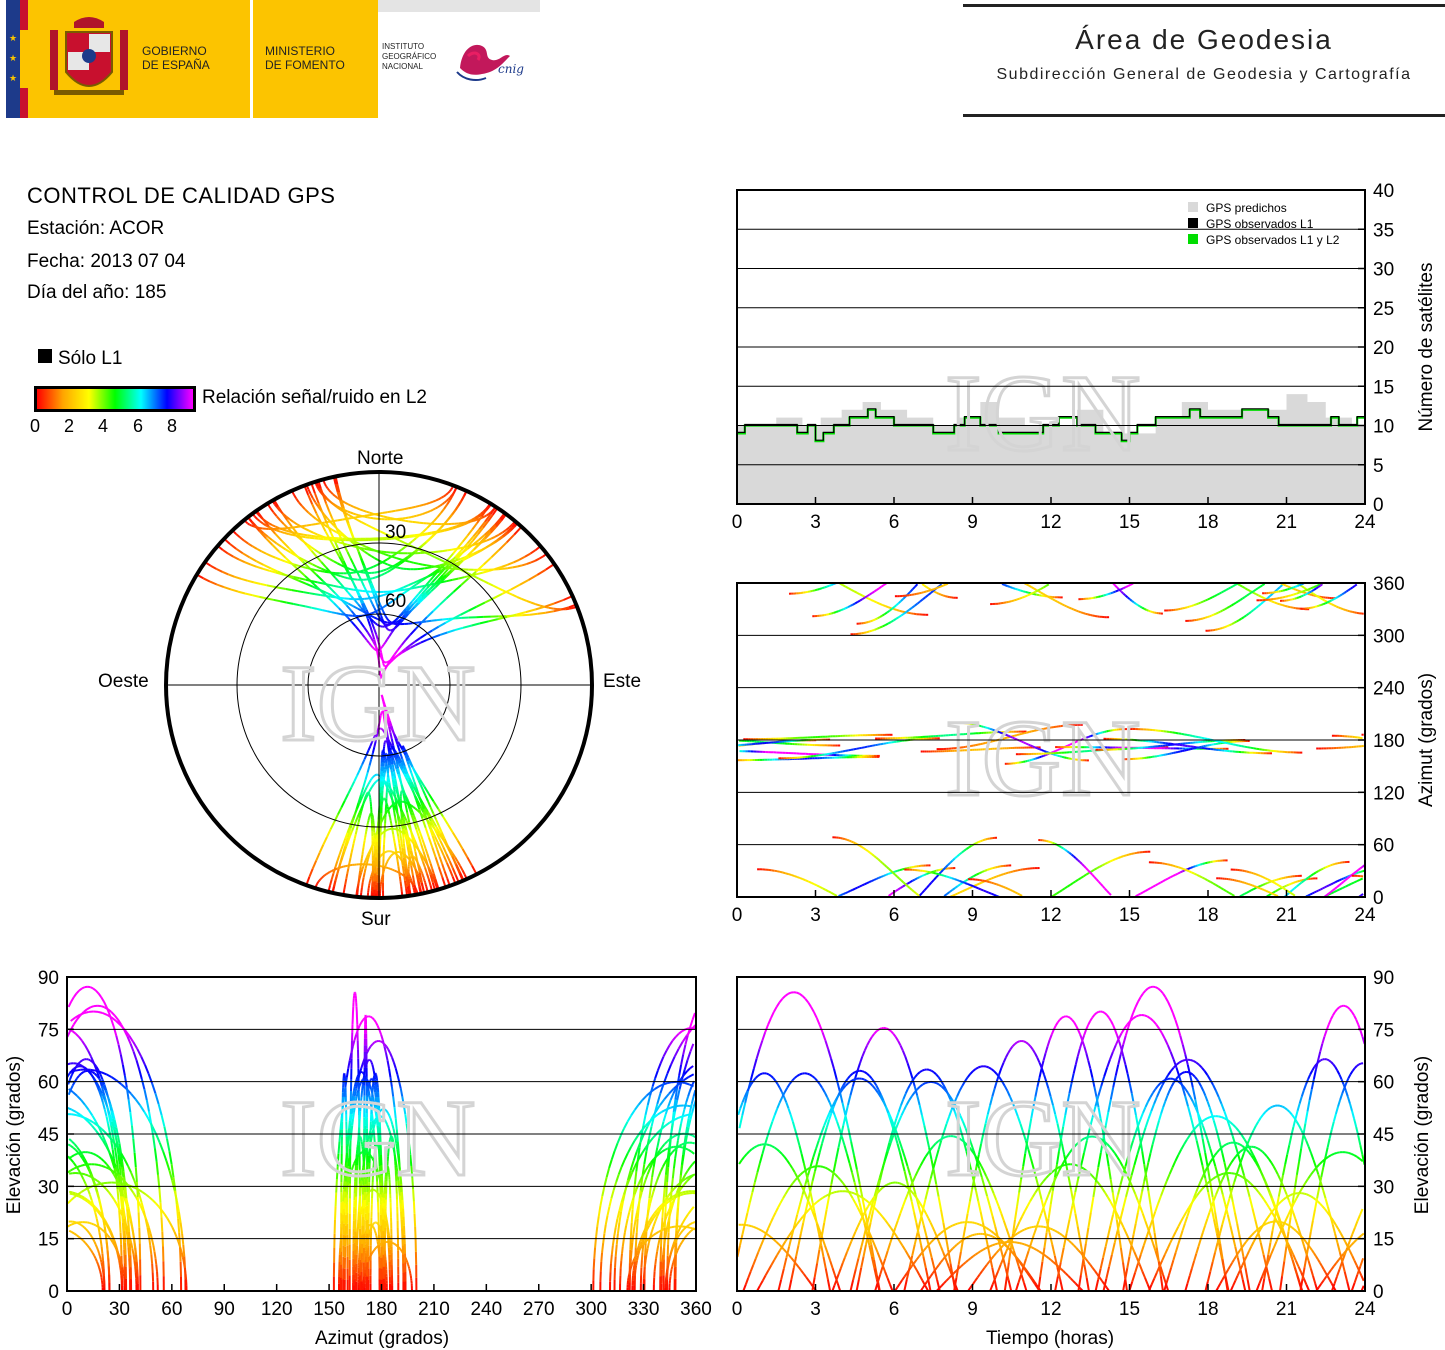 This screenshot has height=1350, width=1445. I want to click on legend-swatch, so click(1193, 223).